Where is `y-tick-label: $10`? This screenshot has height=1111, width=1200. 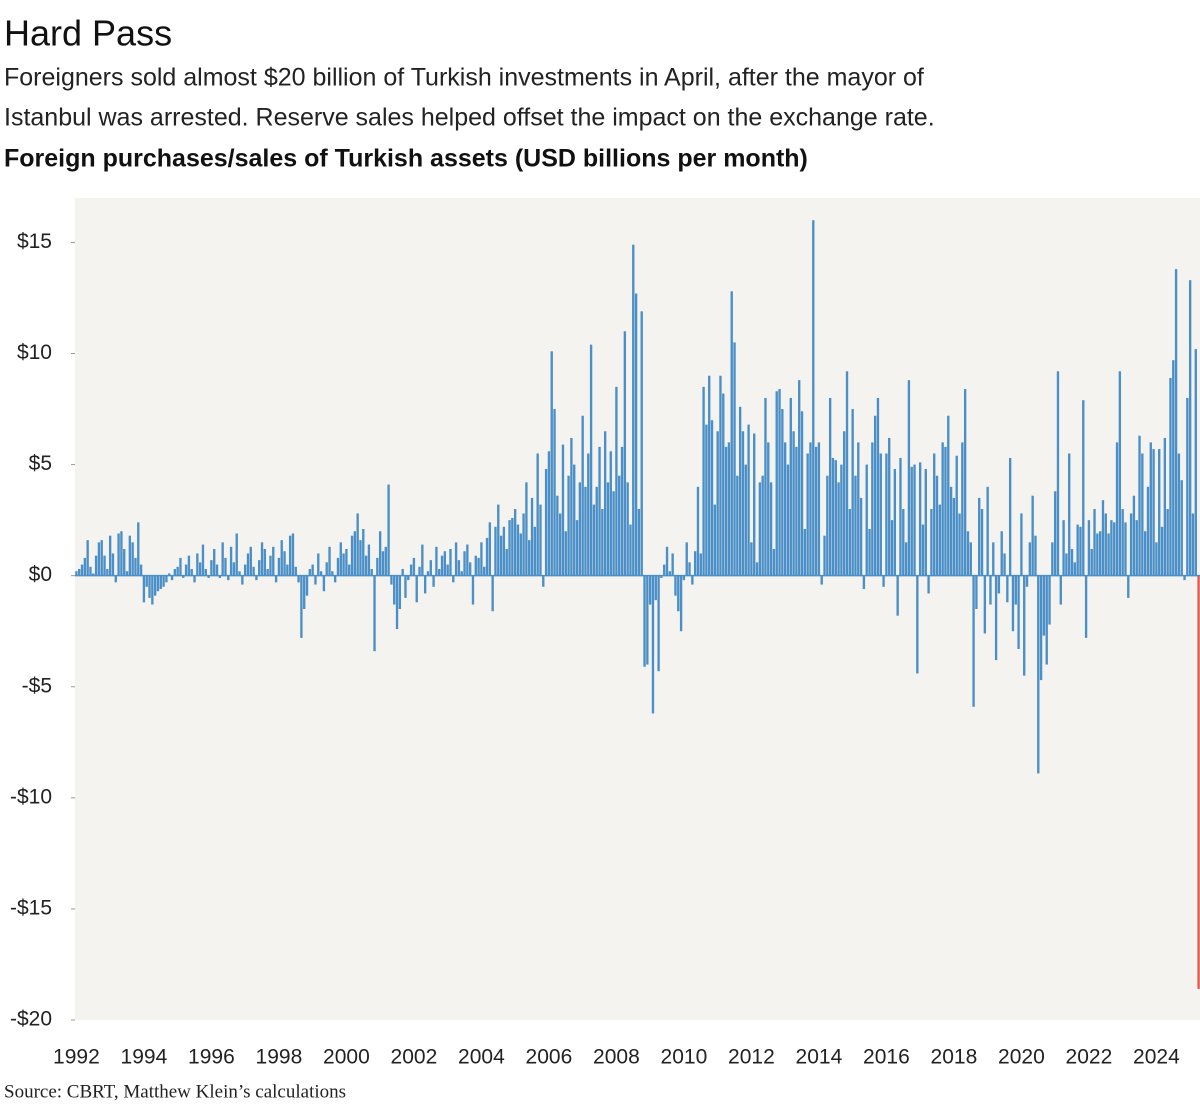
y-tick-label: $10 is located at coordinates (34, 352).